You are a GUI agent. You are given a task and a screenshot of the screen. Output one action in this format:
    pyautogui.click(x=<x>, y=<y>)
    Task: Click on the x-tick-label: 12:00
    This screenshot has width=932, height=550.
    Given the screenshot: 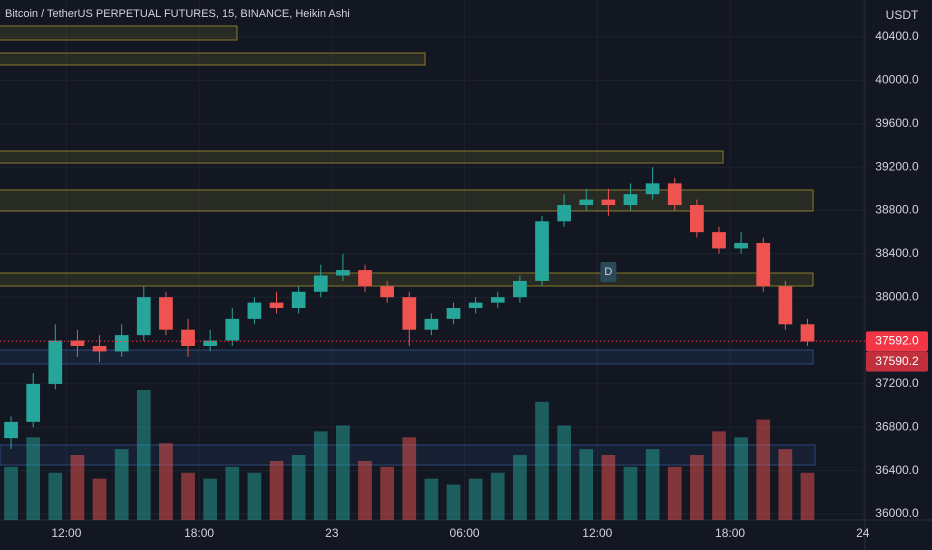 What is the action you would take?
    pyautogui.click(x=66, y=533)
    